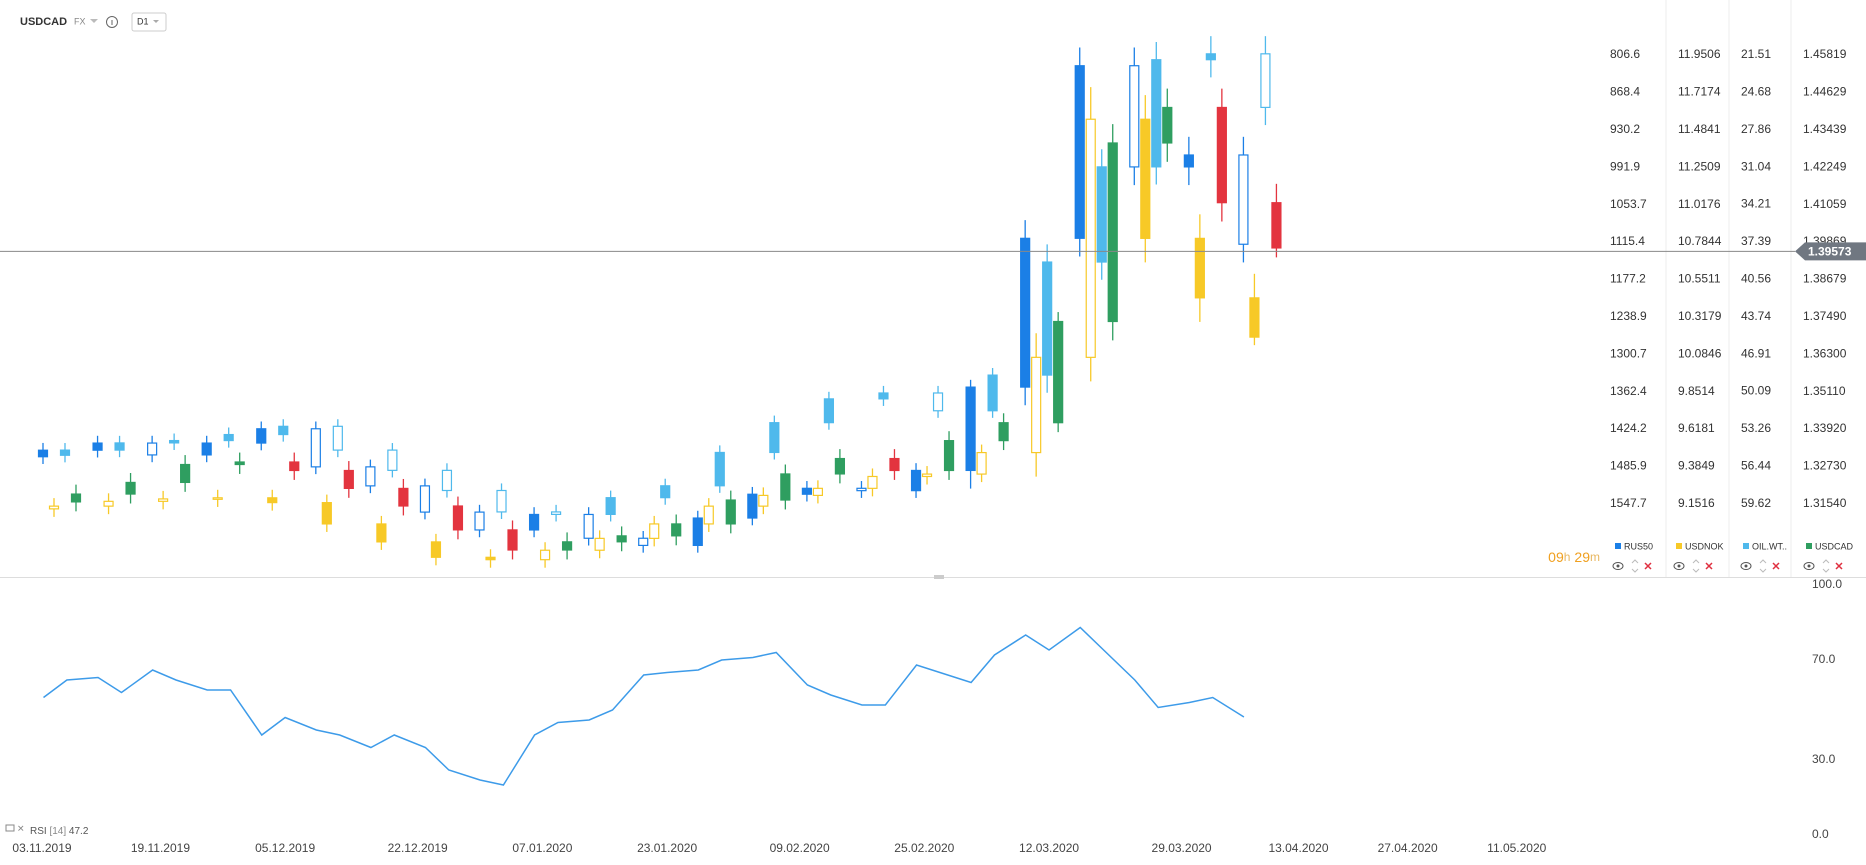  What do you see at coordinates (939, 577) in the screenshot?
I see `pane-handle` at bounding box center [939, 577].